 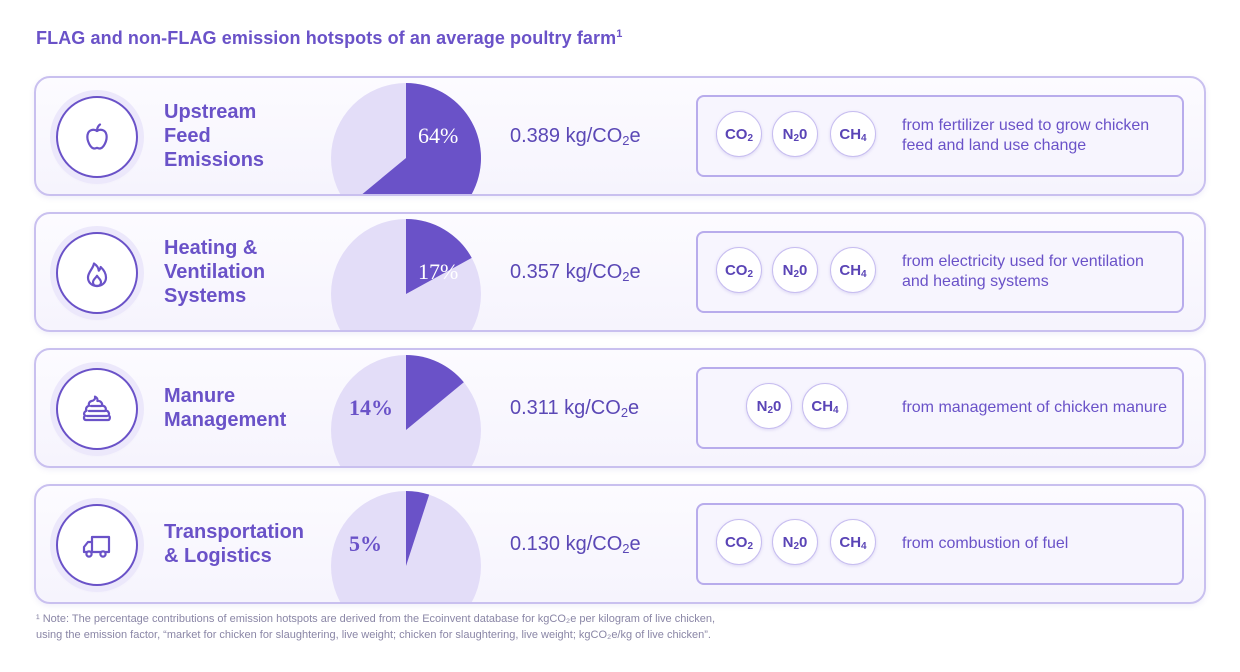 I want to click on emission-amount-main: 0.311 kg/CO, so click(x=565, y=407).